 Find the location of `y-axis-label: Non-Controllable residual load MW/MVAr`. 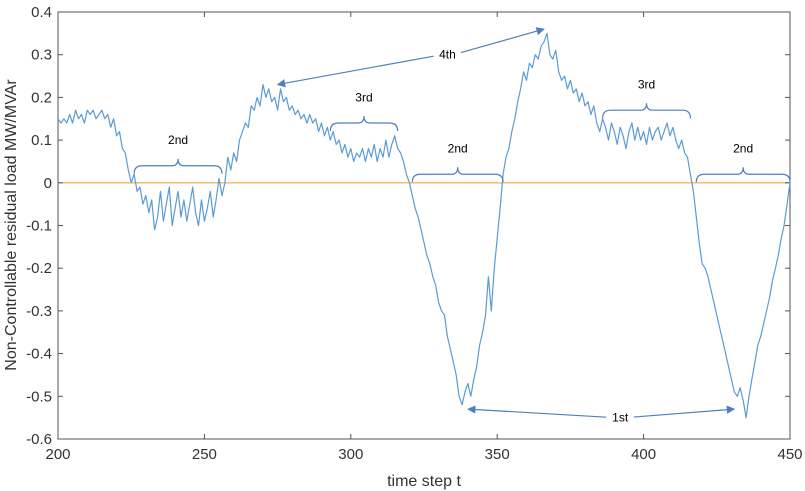

y-axis-label: Non-Controllable residual load MW/MVAr is located at coordinates (11, 225).